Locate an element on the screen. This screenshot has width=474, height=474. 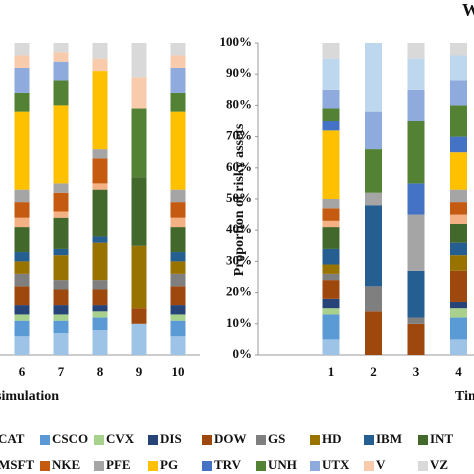
x-tick-label: 9 is located at coordinates (139, 371).